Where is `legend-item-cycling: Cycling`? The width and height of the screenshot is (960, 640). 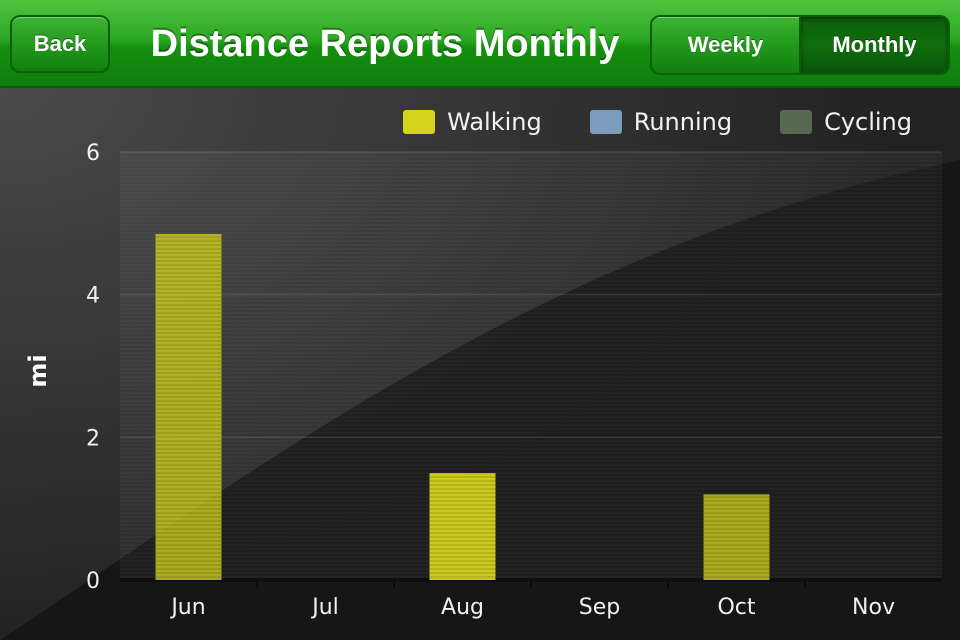 legend-item-cycling: Cycling is located at coordinates (846, 122).